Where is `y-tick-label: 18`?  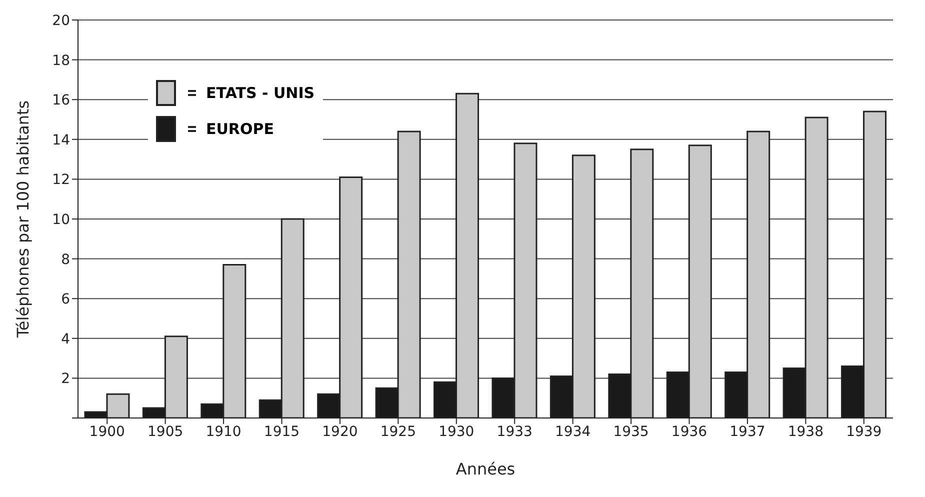 y-tick-label: 18 is located at coordinates (61, 60).